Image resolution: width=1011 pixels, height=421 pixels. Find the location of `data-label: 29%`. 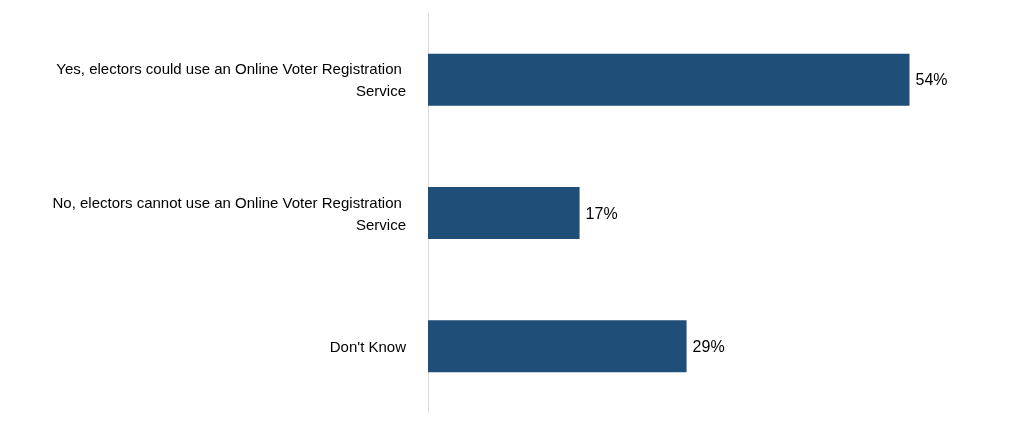

data-label: 29% is located at coordinates (708, 346).